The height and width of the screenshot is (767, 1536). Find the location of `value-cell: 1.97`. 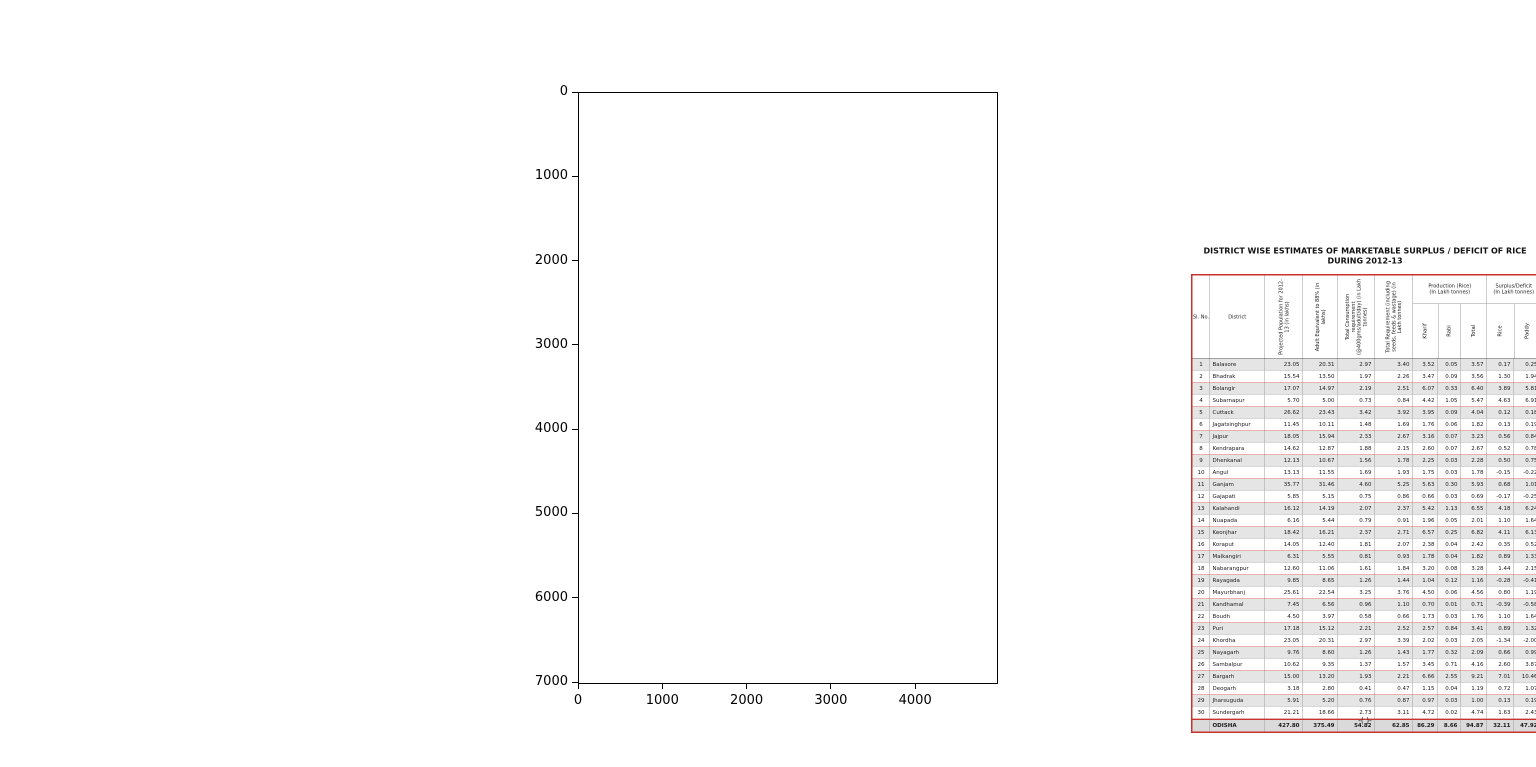

value-cell: 1.97 is located at coordinates (1356, 377).